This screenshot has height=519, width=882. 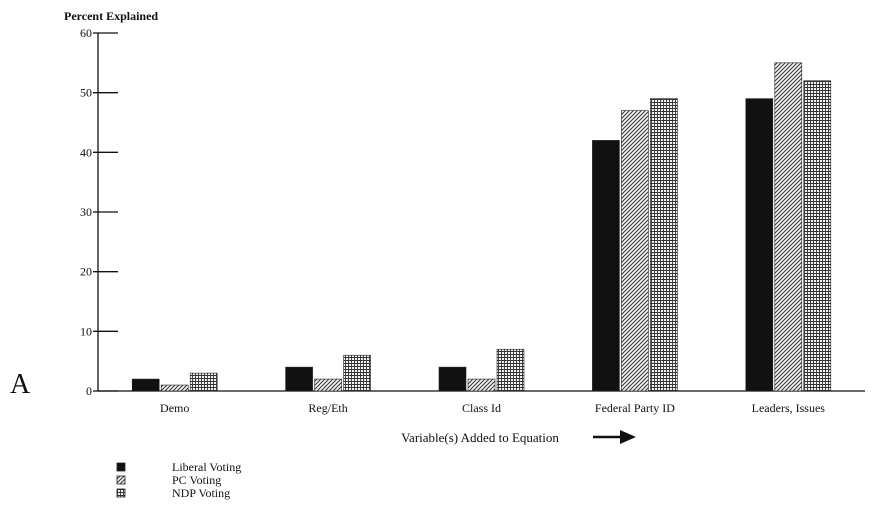 What do you see at coordinates (480, 437) in the screenshot?
I see `x-axis-title: Variable(s) Added to Equation` at bounding box center [480, 437].